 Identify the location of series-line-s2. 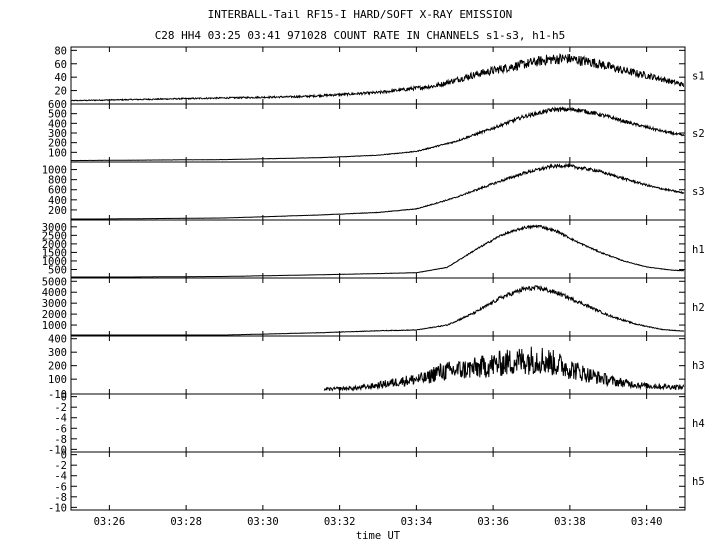
(378, 134).